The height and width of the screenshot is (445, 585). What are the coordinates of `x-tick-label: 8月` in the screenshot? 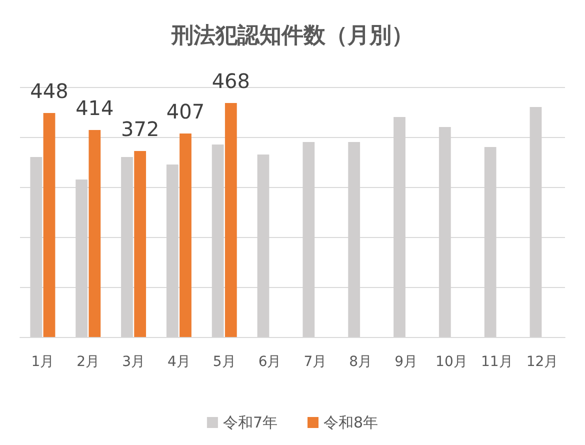 It's located at (360, 362).